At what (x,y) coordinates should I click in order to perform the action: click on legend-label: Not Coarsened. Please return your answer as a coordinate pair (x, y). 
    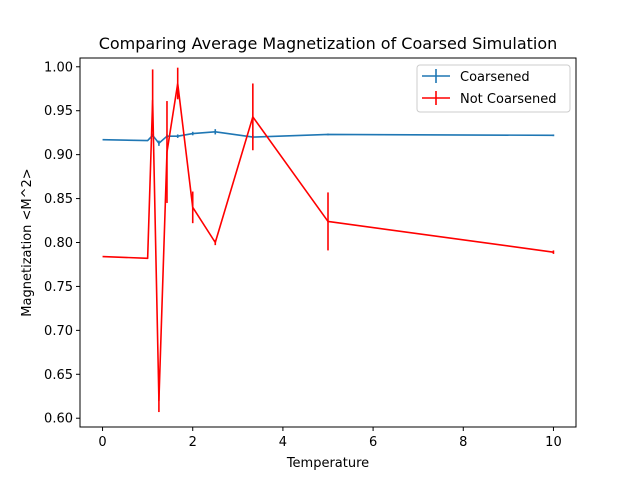
    Looking at the image, I should click on (508, 99).